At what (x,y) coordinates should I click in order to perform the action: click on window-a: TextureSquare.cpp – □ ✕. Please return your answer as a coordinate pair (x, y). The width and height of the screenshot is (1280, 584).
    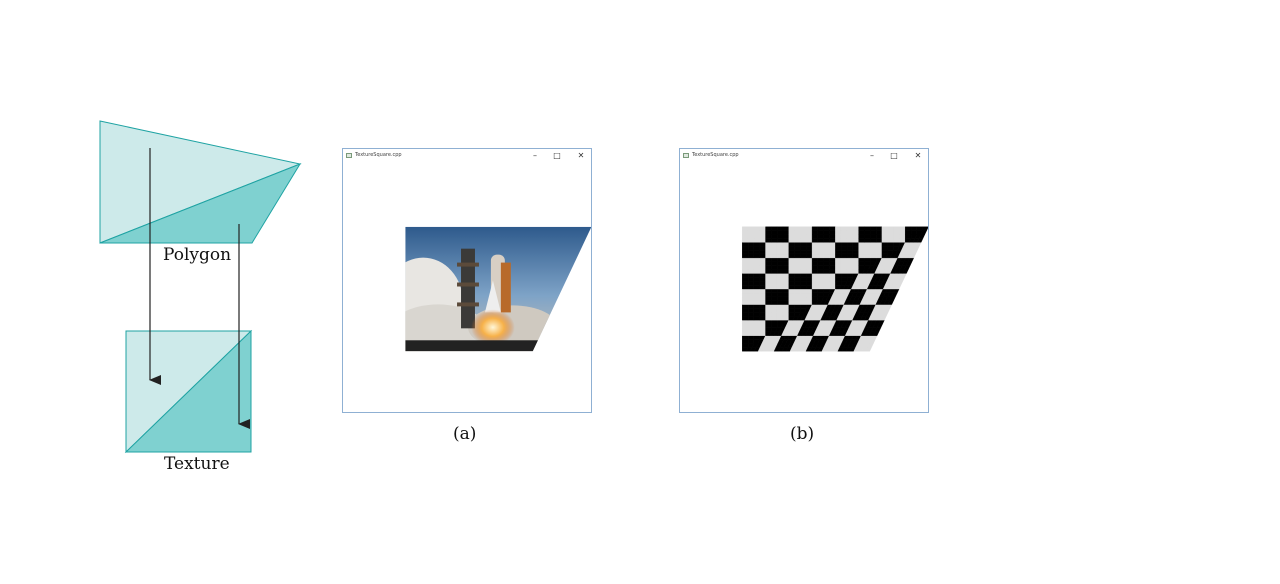
    Looking at the image, I should click on (467, 280).